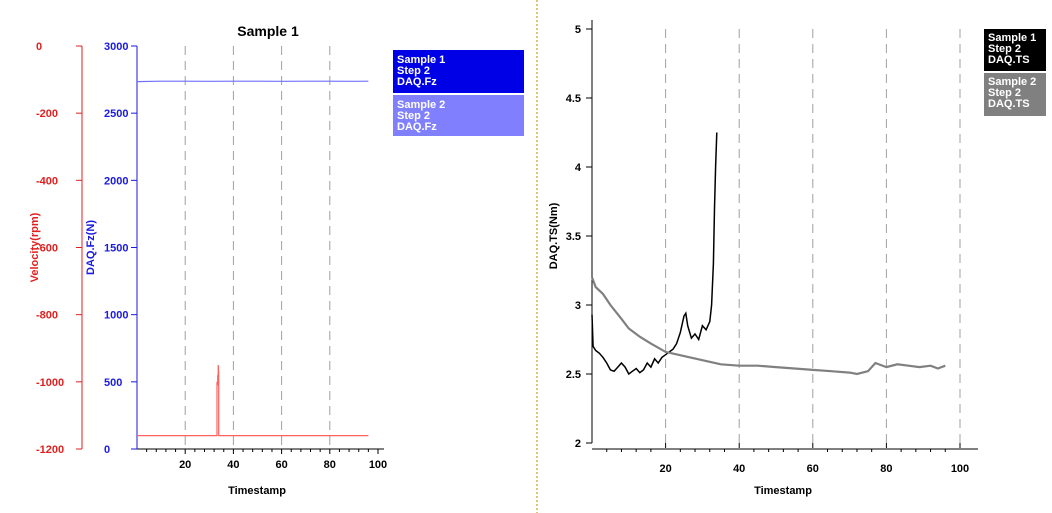  Describe the element at coordinates (578, 306) in the screenshot. I see `y-tick-label: 3` at that location.